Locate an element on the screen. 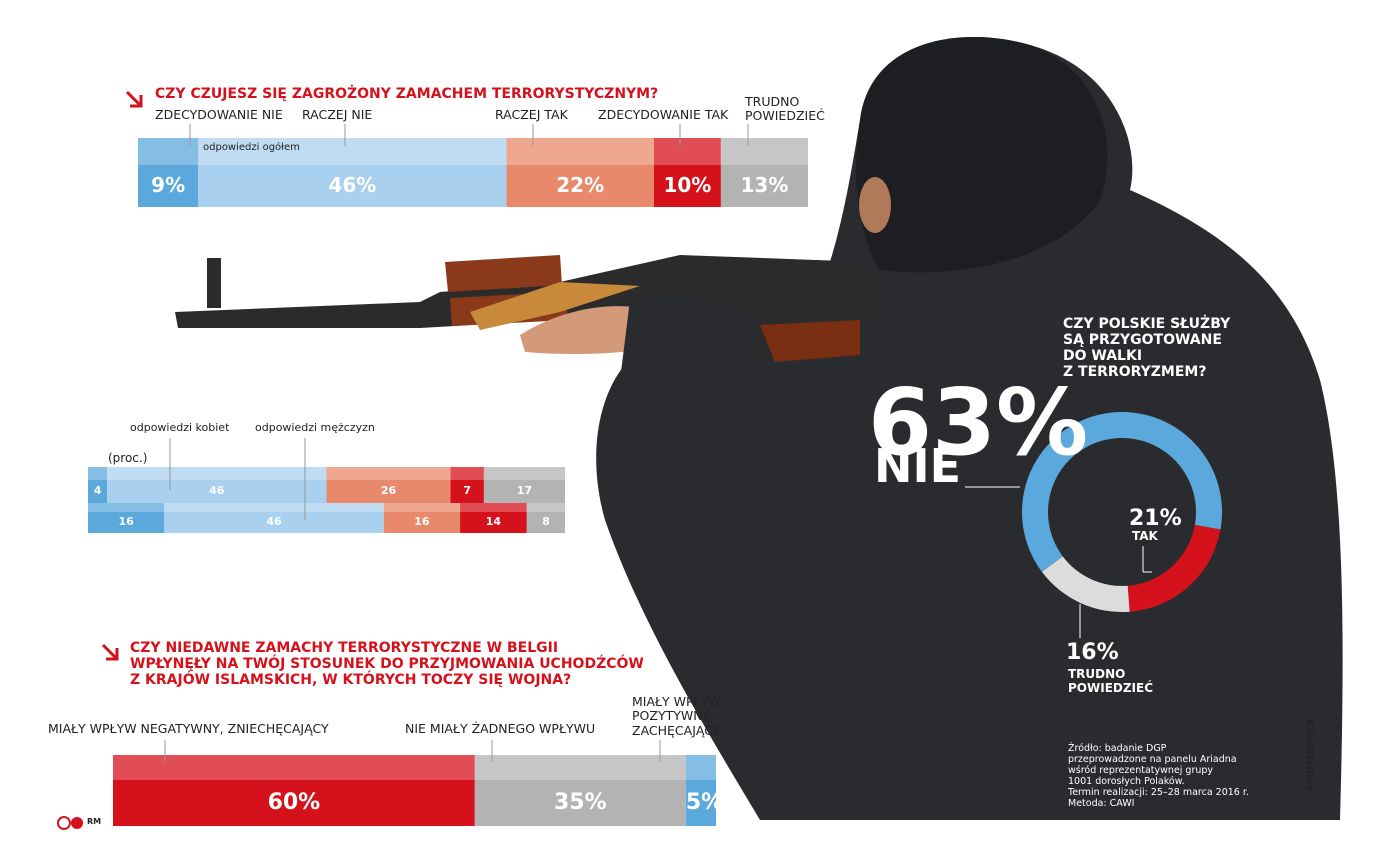 The height and width of the screenshot is (864, 1400). category-label: ZDECYDOWANIE NIE is located at coordinates (219, 114).